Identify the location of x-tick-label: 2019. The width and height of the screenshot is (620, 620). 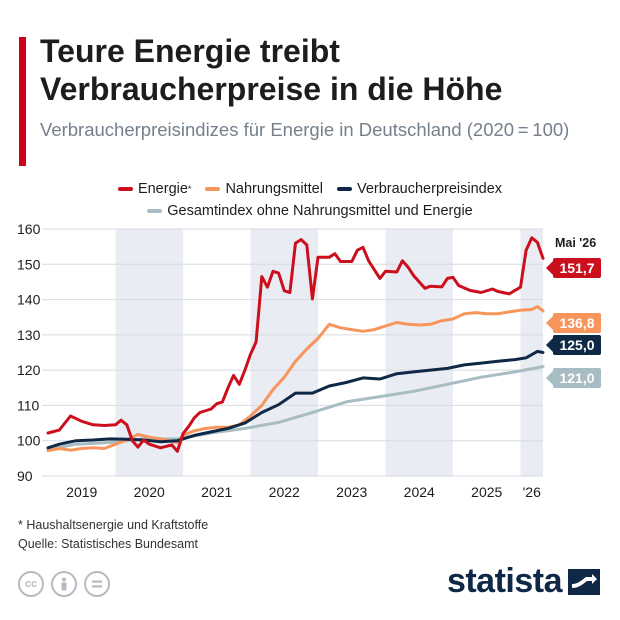
(81, 492).